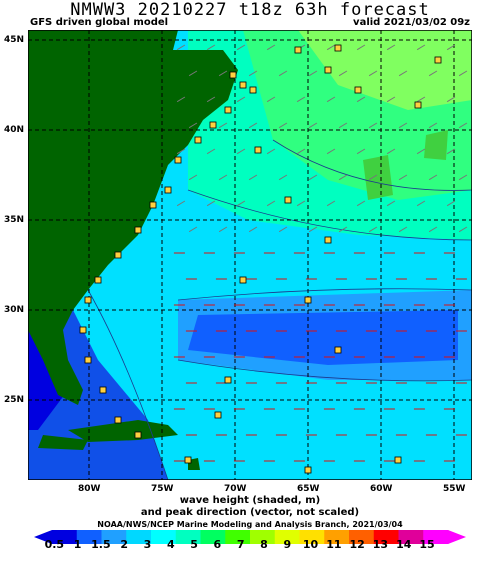 The height and width of the screenshot is (572, 500). Describe the element at coordinates (99, 22) in the screenshot. I see `model-label: GFS driven global model` at that location.